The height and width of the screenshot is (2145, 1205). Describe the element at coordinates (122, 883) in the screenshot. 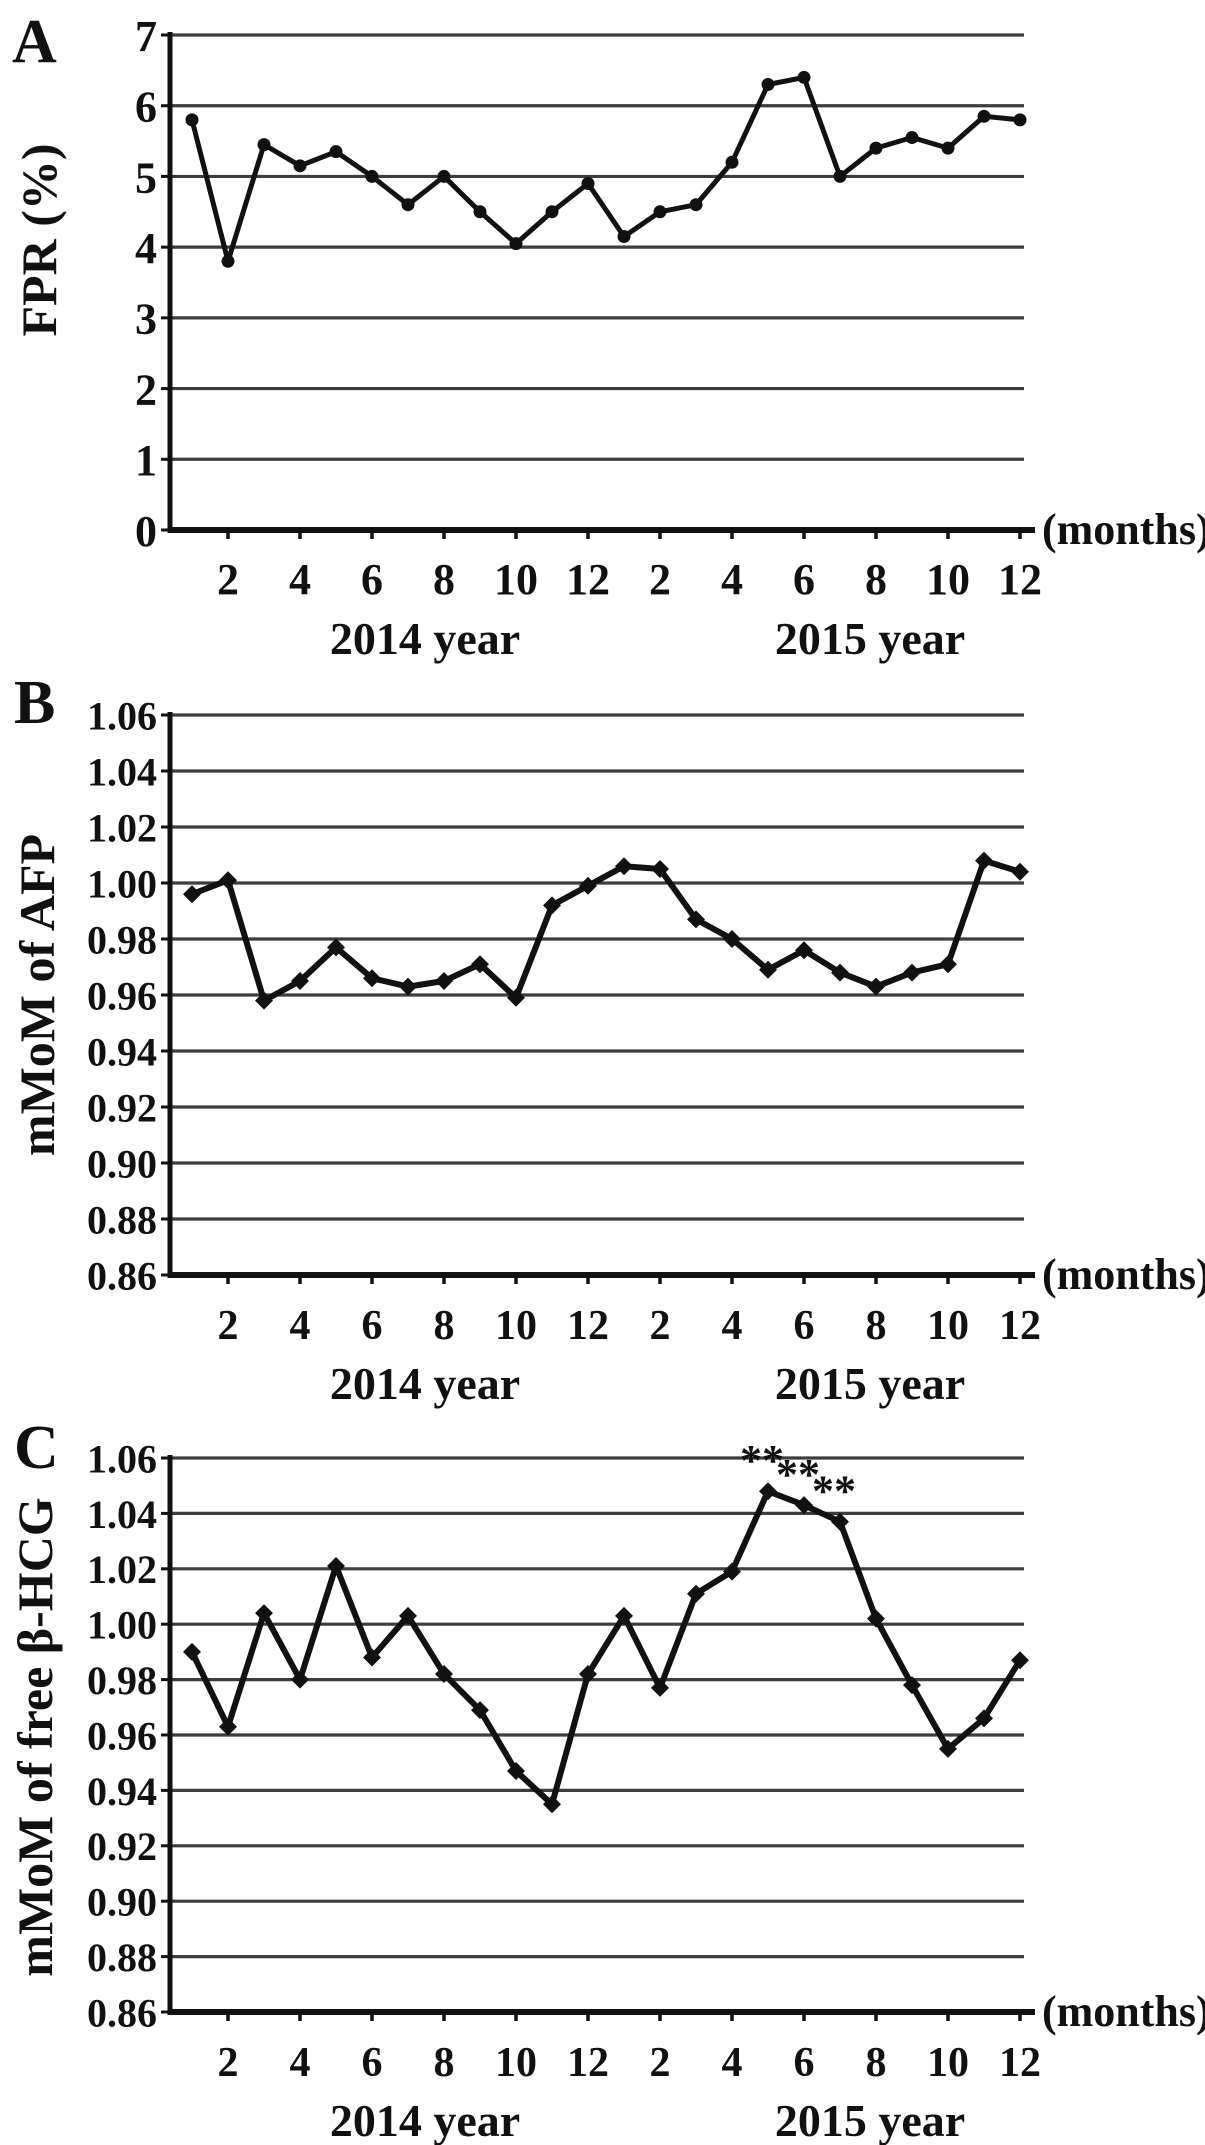

I see `y-tick-label: 1.00` at that location.